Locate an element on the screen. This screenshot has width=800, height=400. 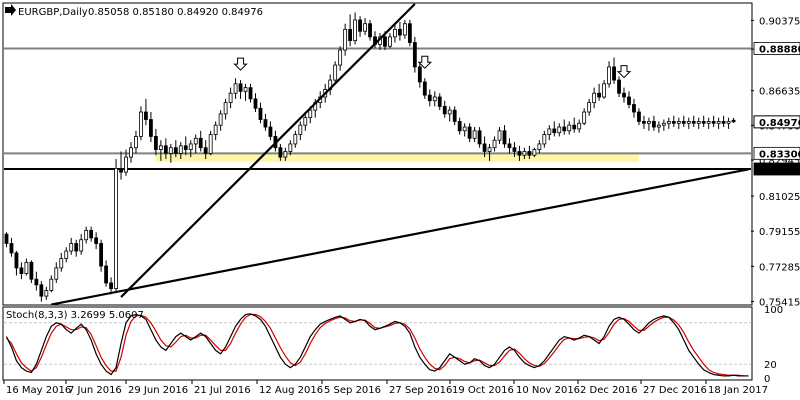
price-tick-label: 0.86635 is located at coordinates (779, 92).